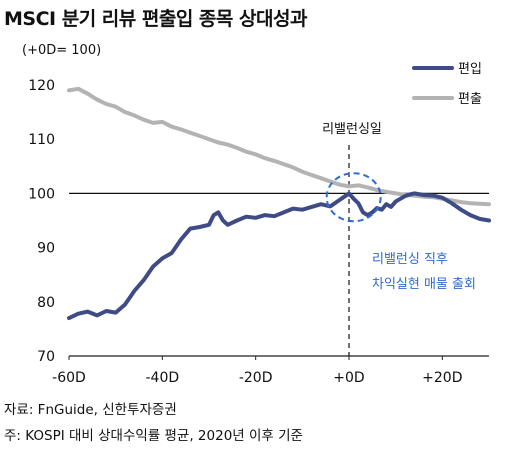 Image resolution: width=526 pixels, height=450 pixels. I want to click on rebalancing-day-label: 리밸런싱일, so click(352, 129).